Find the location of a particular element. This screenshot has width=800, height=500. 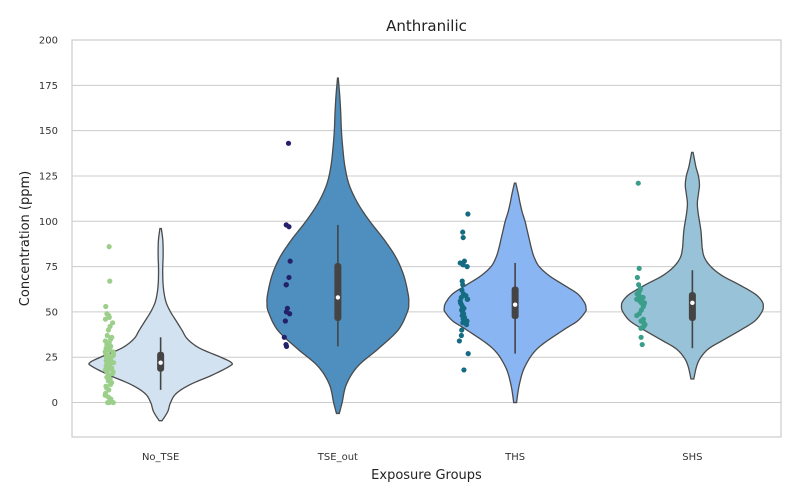

y-tick-label: 150 is located at coordinates (48, 131).